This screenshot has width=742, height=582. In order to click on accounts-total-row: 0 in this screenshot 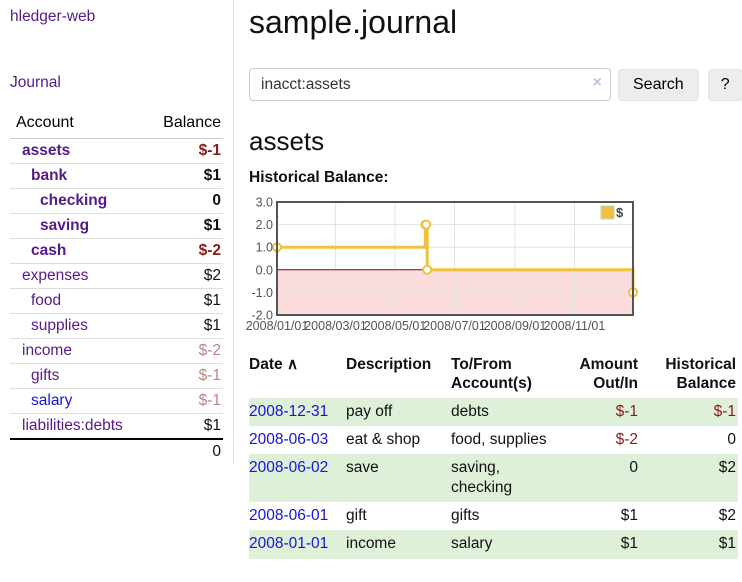, I will do `click(116, 451)`.